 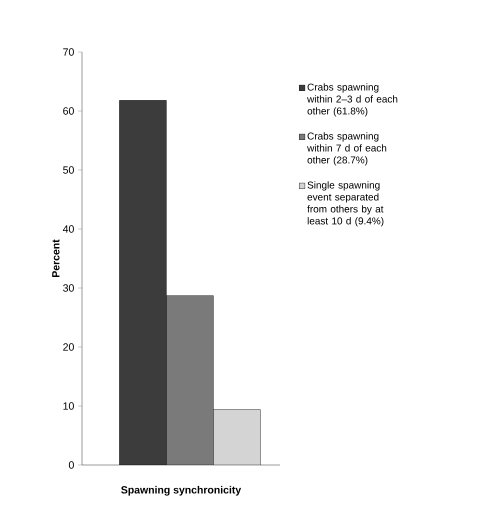 I want to click on y-tick-label: 50, so click(x=68, y=170).